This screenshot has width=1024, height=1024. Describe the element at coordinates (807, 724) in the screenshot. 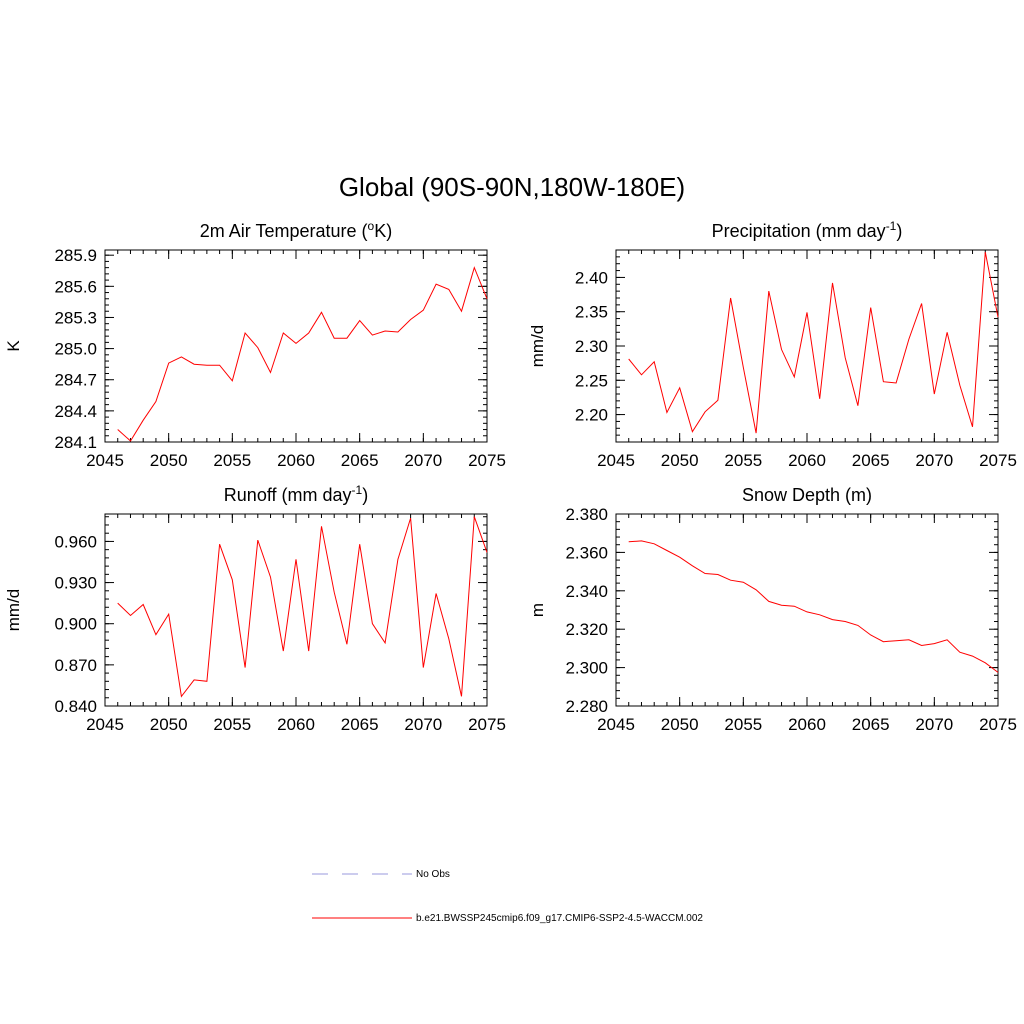

I see `snow-depth-x-tick-label: 2060` at that location.